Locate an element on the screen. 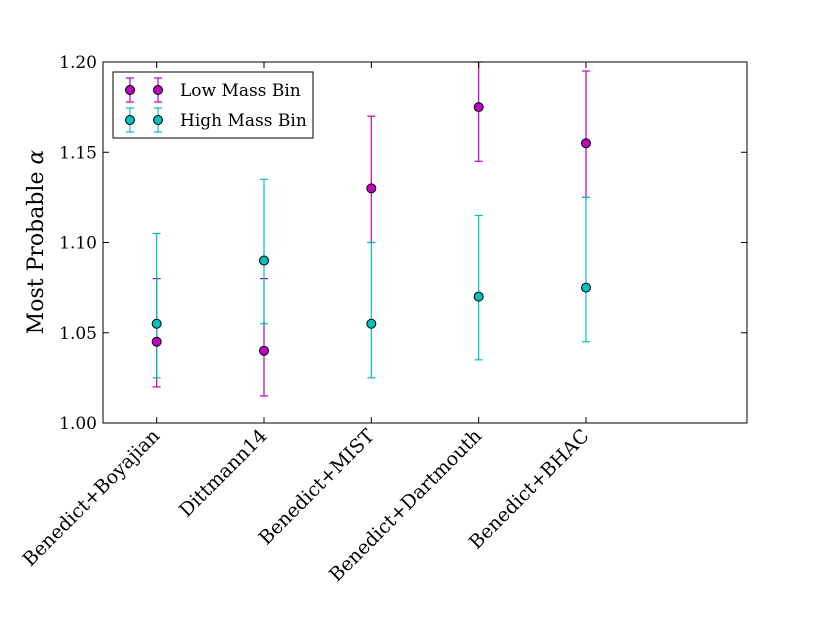 The height and width of the screenshot is (623, 830). x-tick-label: Benedict+MIST is located at coordinates (317, 487).